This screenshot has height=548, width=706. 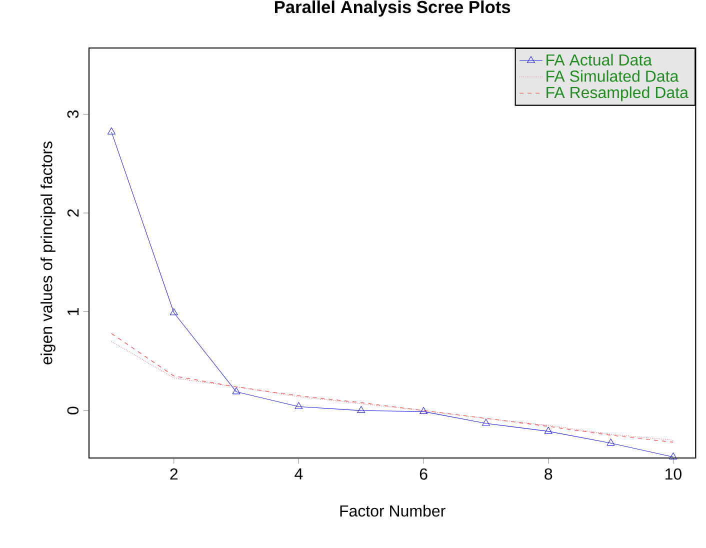 What do you see at coordinates (73, 114) in the screenshot?
I see `y-tick-label: 3` at bounding box center [73, 114].